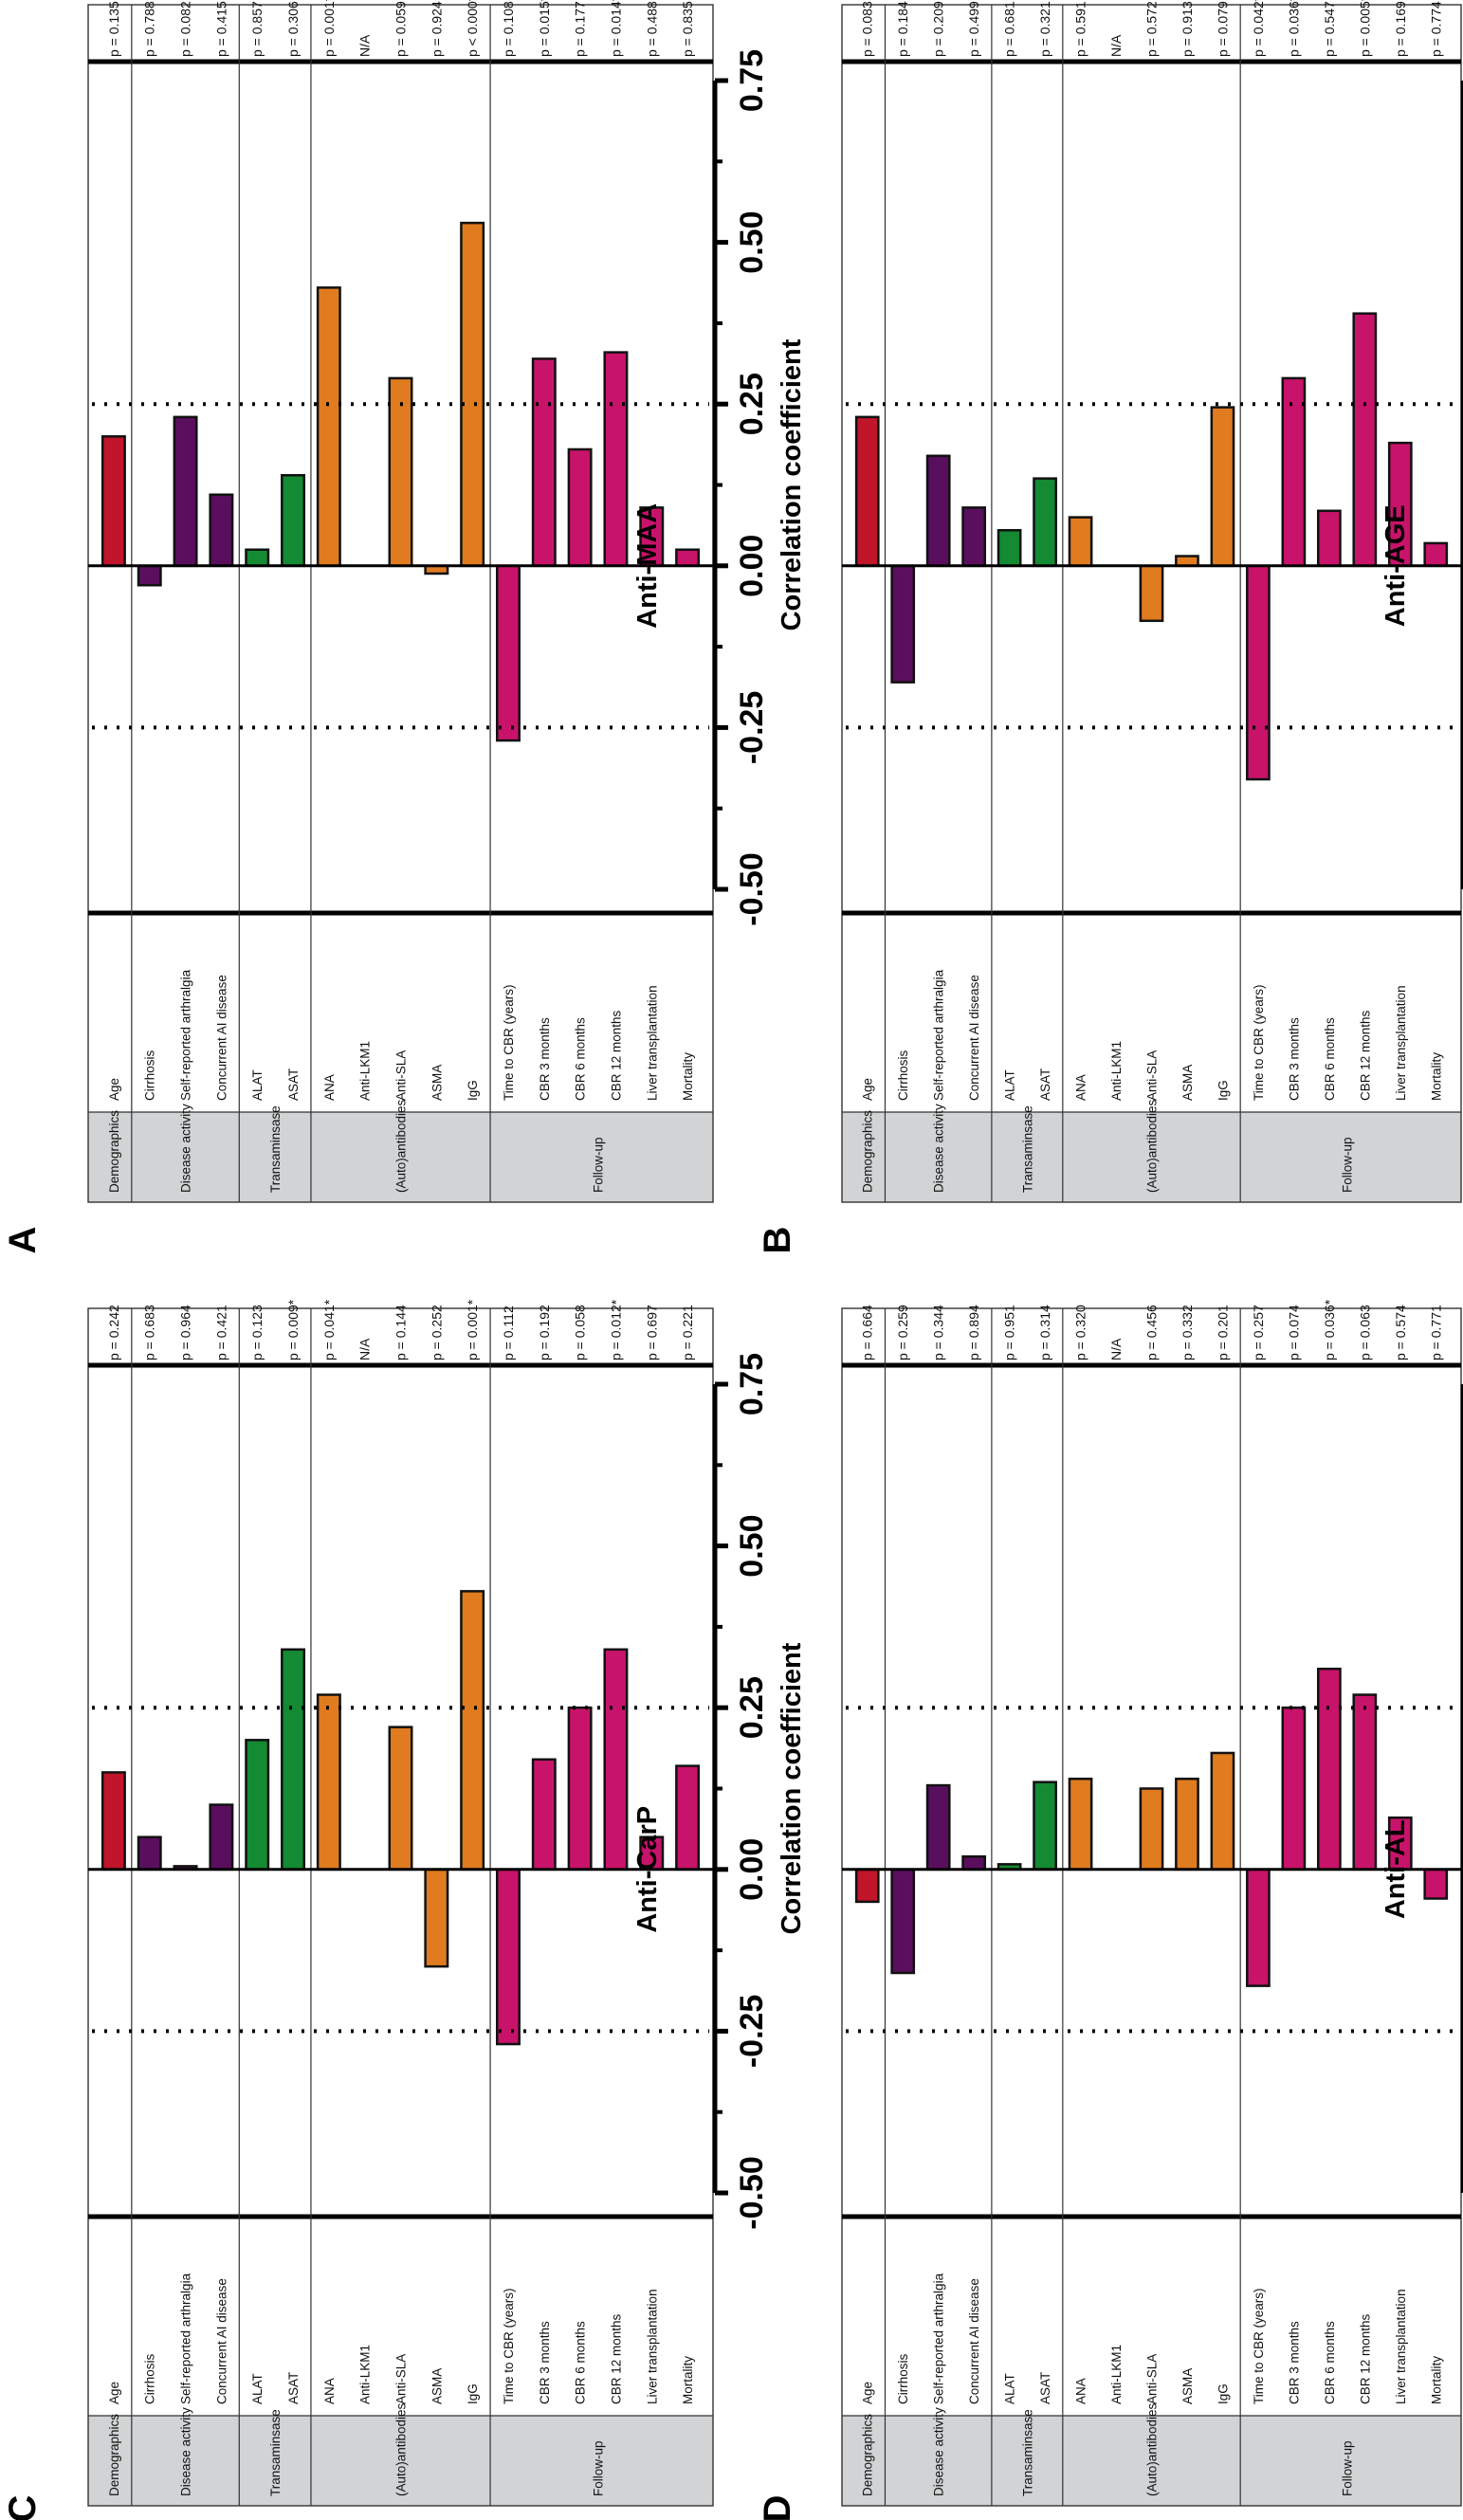 This screenshot has height=2520, width=1463. I want to click on p-value: p = 0.192, so click(544, 1332).